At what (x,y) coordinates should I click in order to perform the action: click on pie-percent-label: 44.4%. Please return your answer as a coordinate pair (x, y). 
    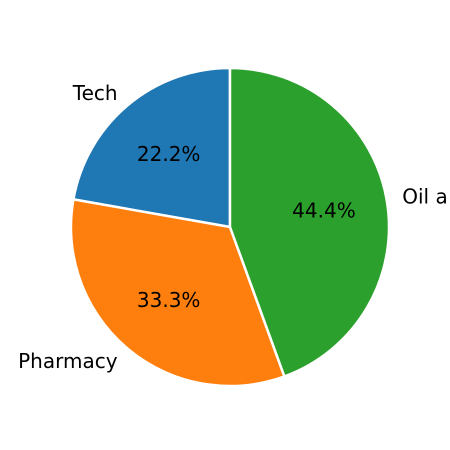
    Looking at the image, I should click on (324, 210).